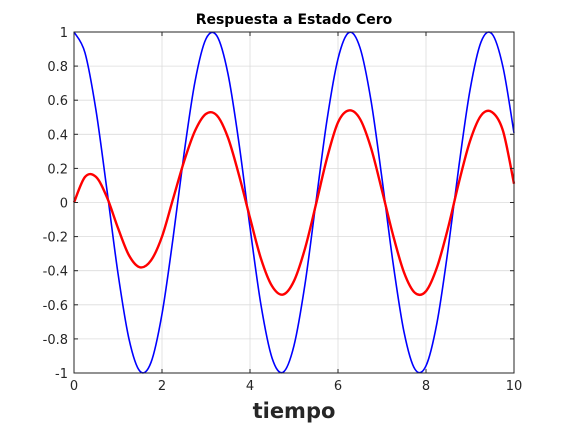 Image resolution: width=567 pixels, height=425 pixels. Describe the element at coordinates (57, 135) in the screenshot. I see `y-tick-label: 0.4` at that location.